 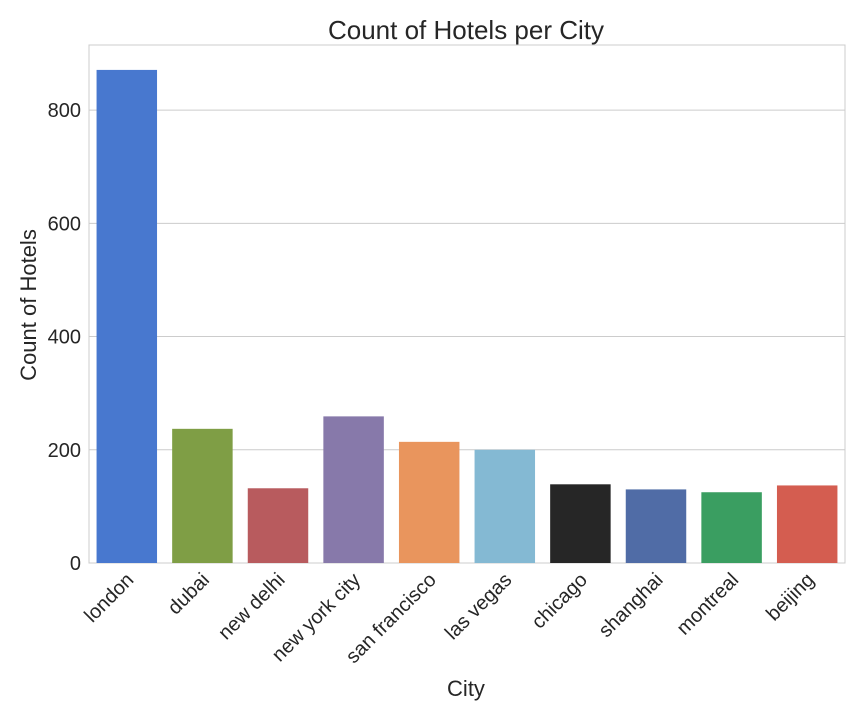 What do you see at coordinates (731, 527) in the screenshot?
I see `bar-montreal` at bounding box center [731, 527].